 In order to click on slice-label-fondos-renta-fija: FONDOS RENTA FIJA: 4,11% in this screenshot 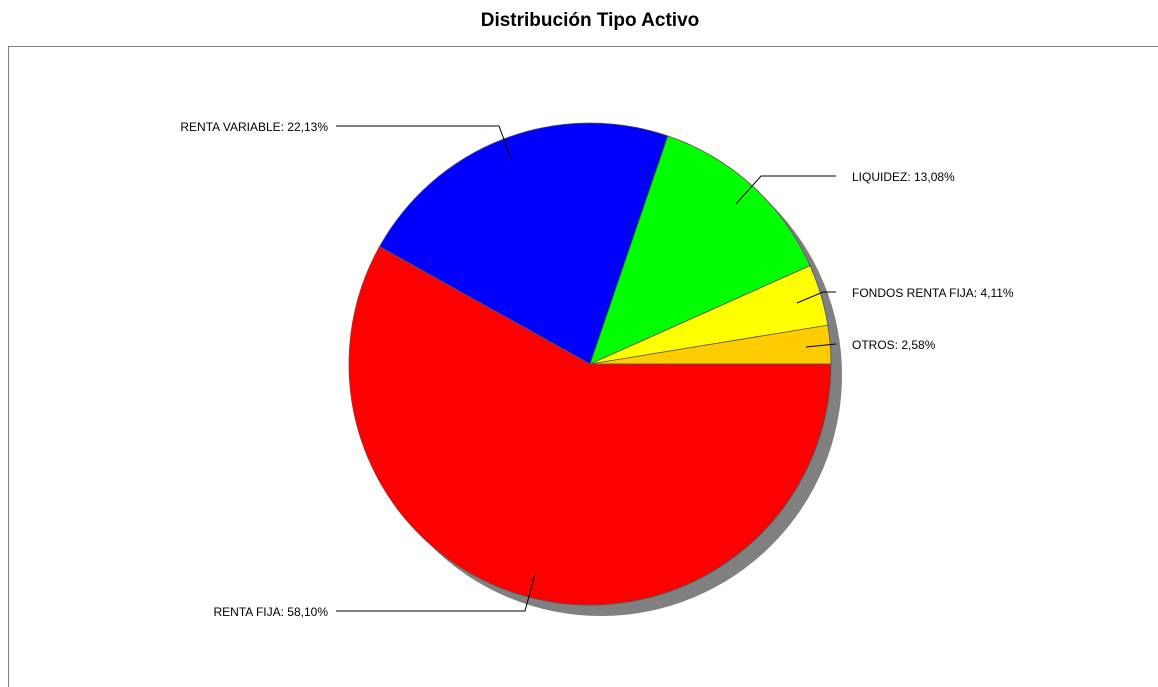, I will do `click(933, 293)`.